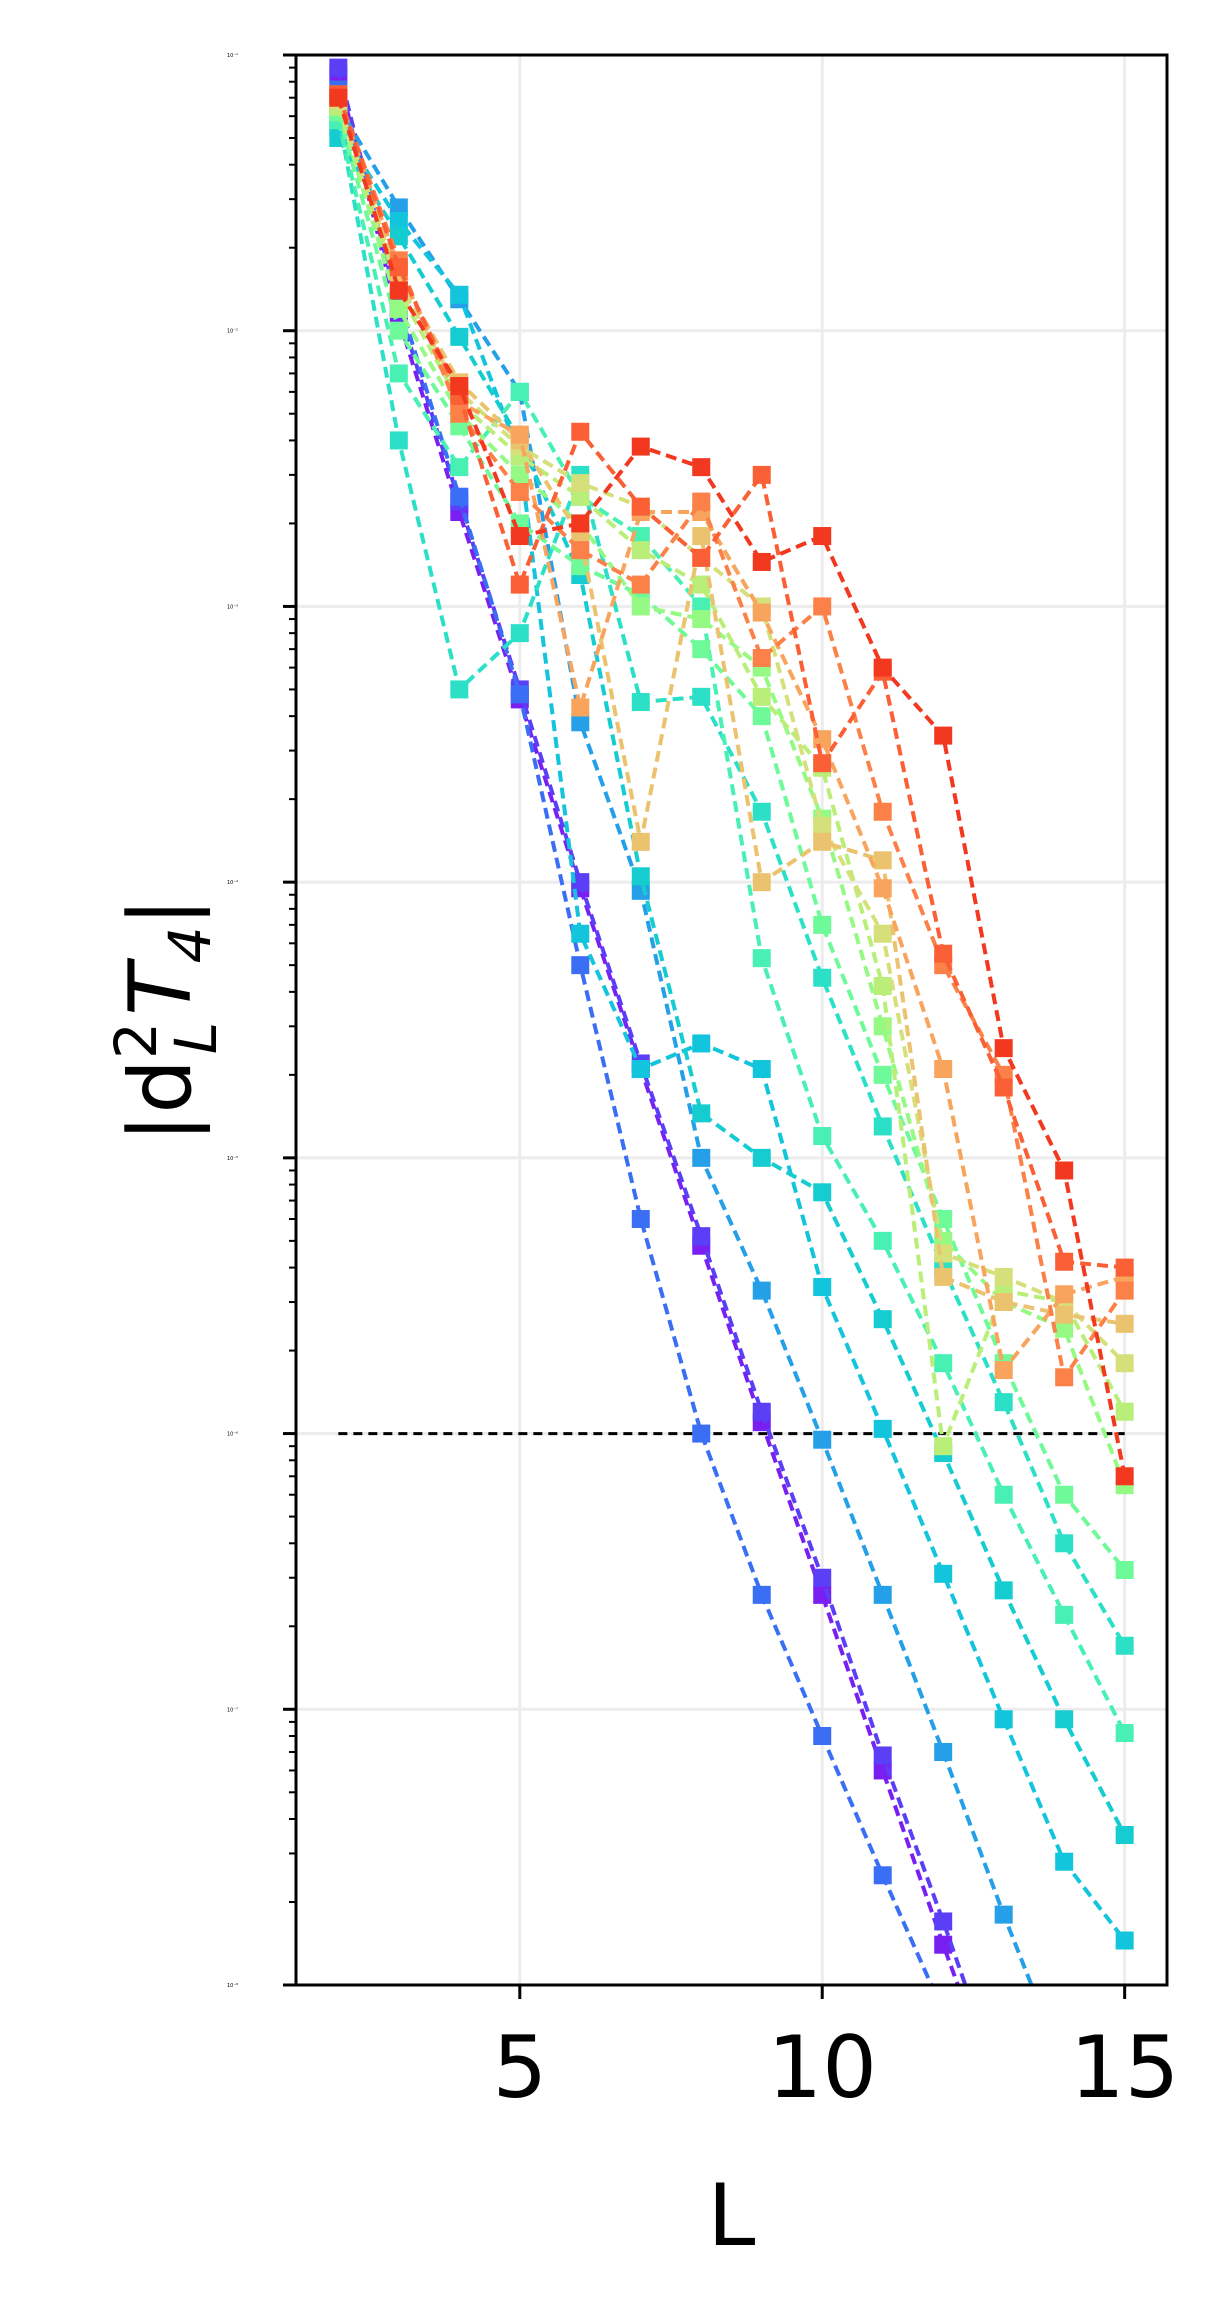  What do you see at coordinates (232, 883) in the screenshot?
I see `y-tick-label: 10⁻⁴` at bounding box center [232, 883].